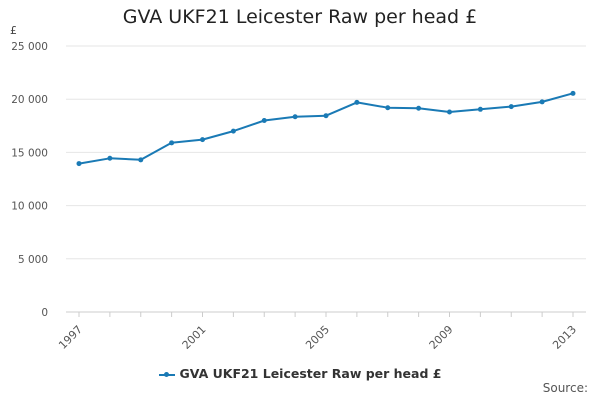 The width and height of the screenshot is (600, 400). I want to click on x-tick-label: 2005, so click(317, 337).